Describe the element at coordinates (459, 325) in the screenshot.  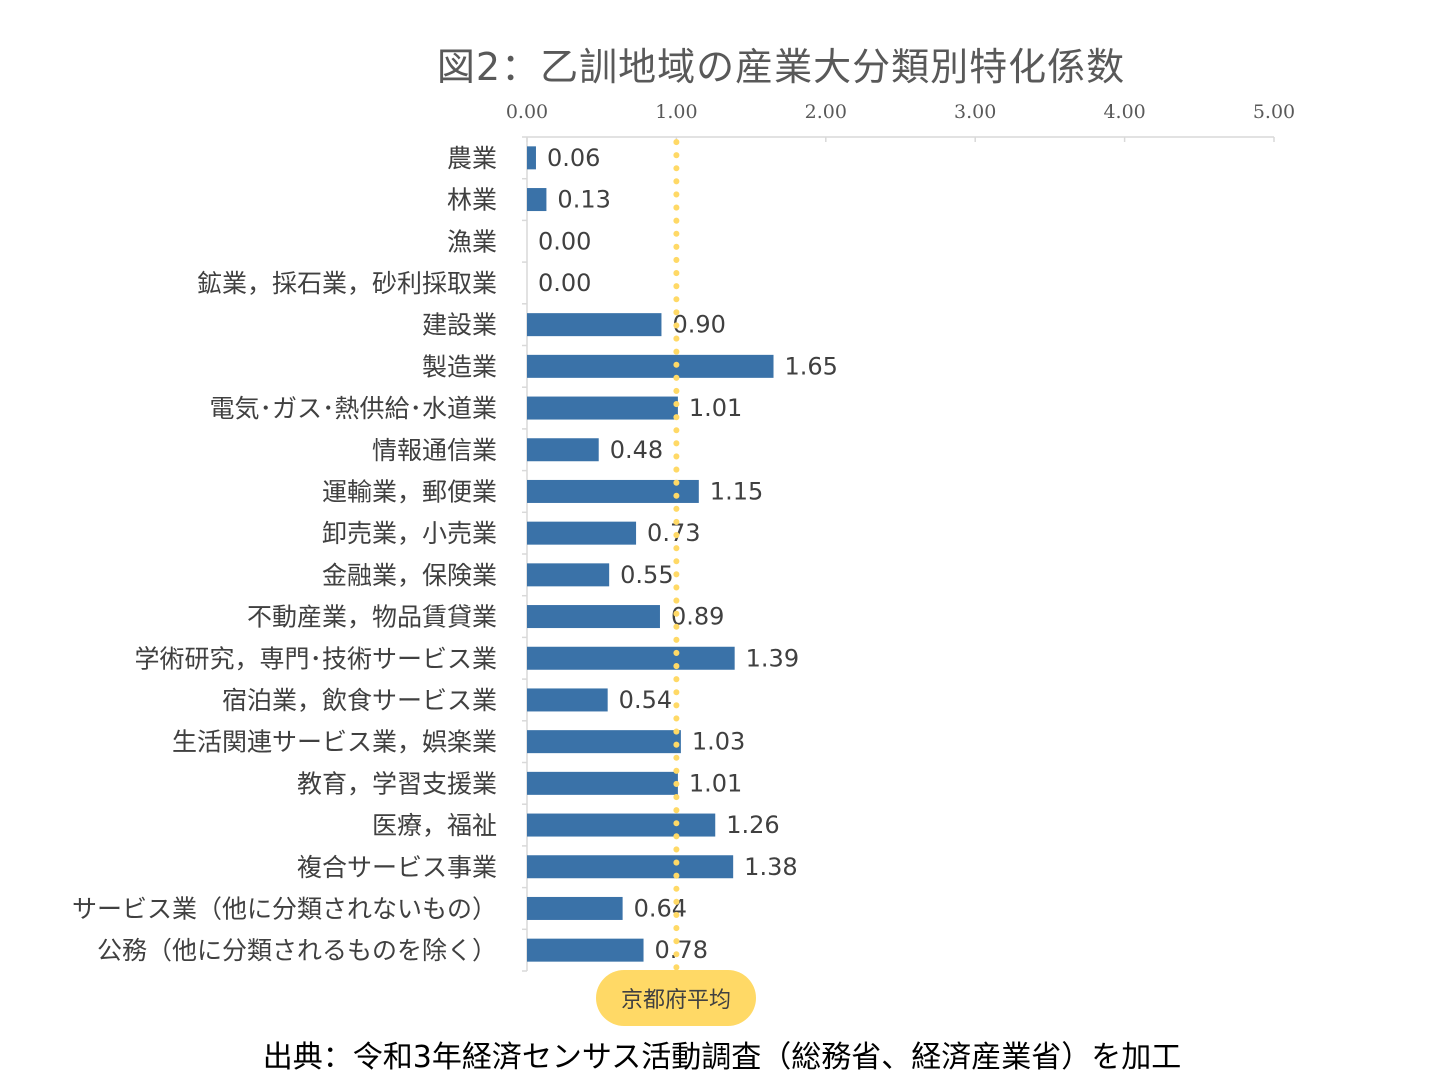
I see `category-label: 建設業` at that location.